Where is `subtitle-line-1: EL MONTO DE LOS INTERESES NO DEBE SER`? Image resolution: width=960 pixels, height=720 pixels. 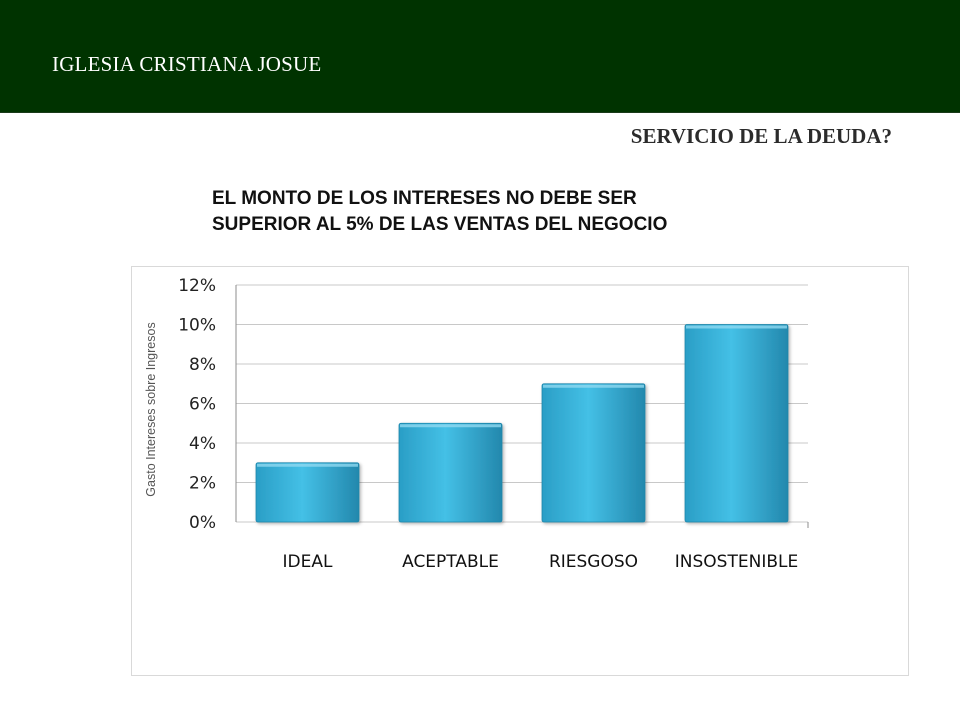
subtitle-line-1: EL MONTO DE LOS INTERESES NO DEBE SER is located at coordinates (424, 198).